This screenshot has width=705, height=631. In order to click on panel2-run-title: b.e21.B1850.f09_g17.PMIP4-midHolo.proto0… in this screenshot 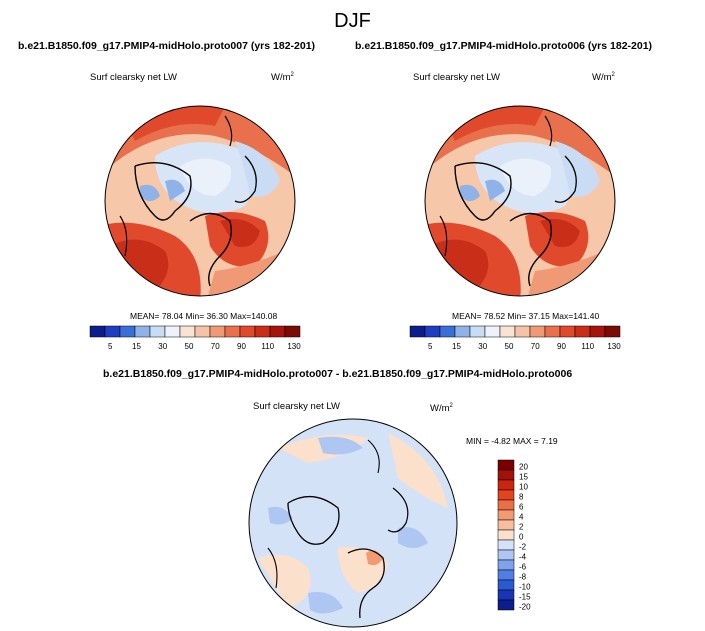, I will do `click(504, 46)`.